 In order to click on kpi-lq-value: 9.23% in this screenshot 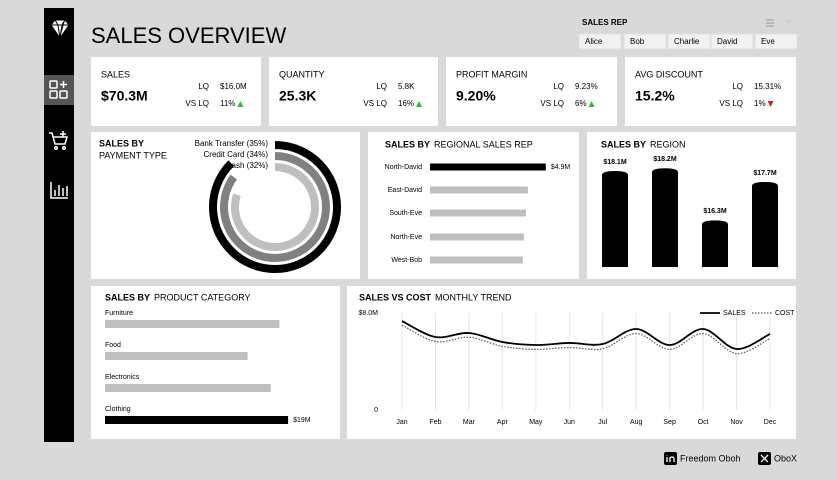, I will do `click(586, 86)`.